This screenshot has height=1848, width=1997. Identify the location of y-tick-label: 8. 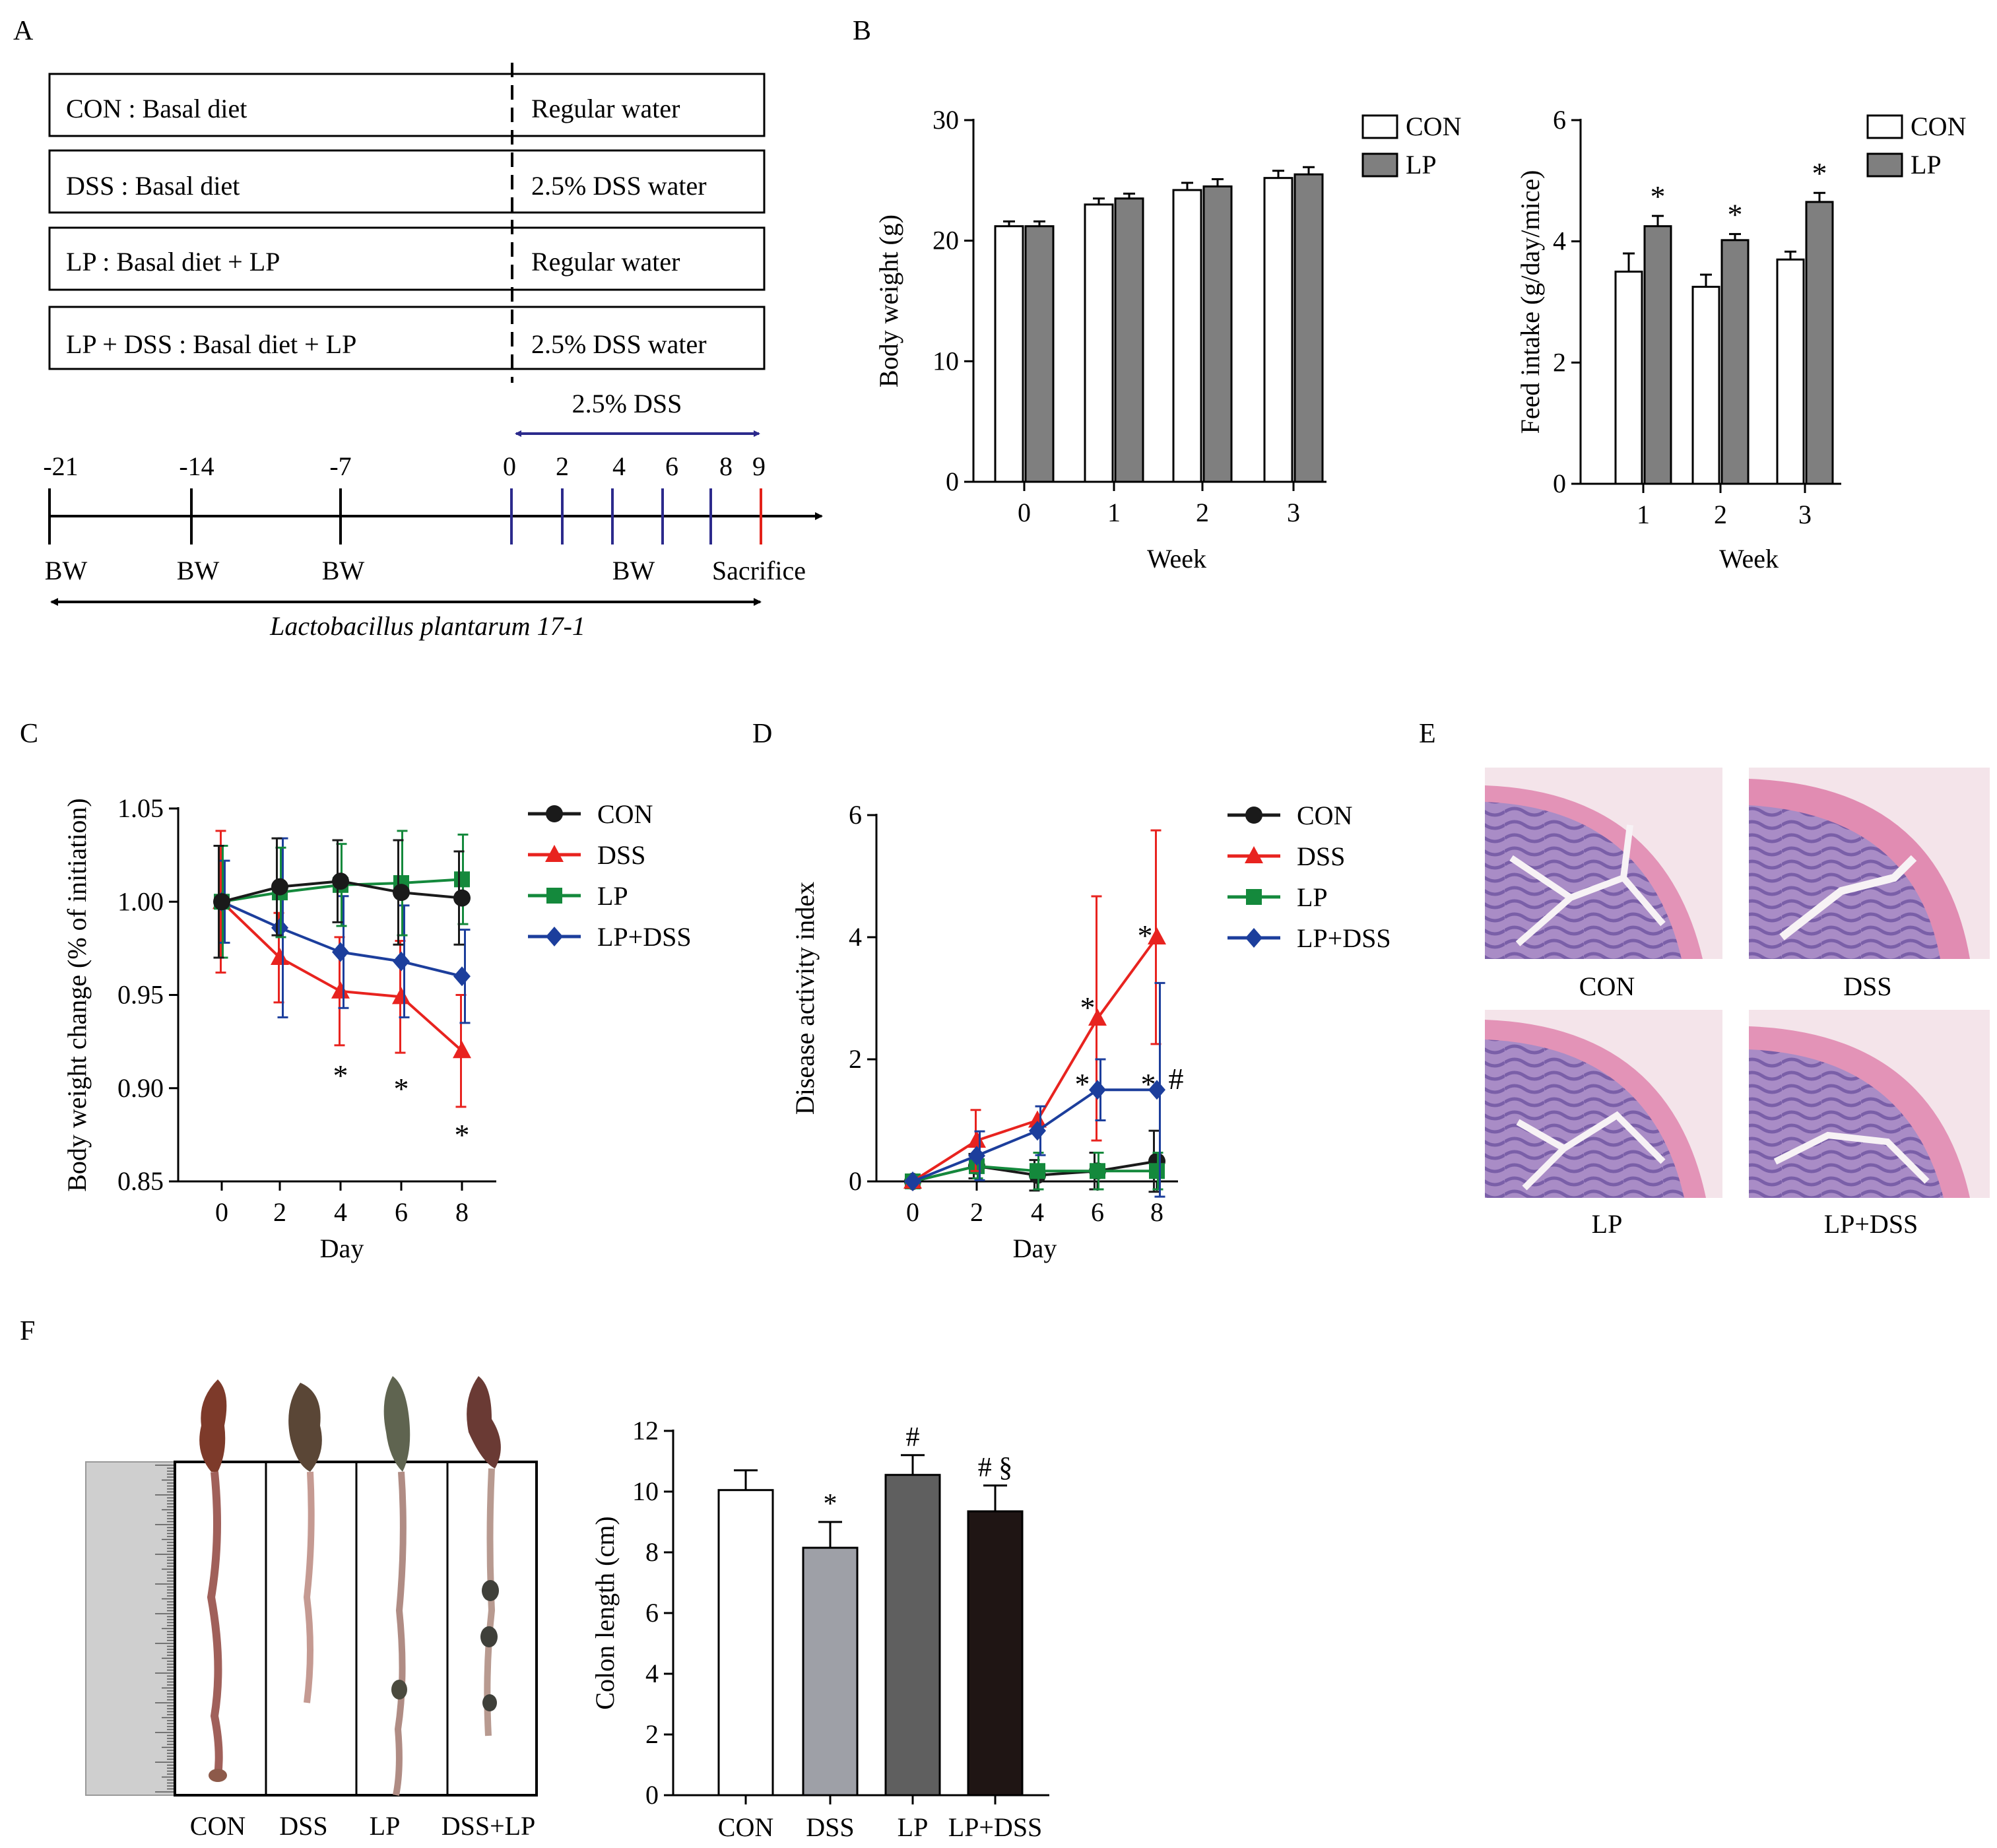
(652, 1552).